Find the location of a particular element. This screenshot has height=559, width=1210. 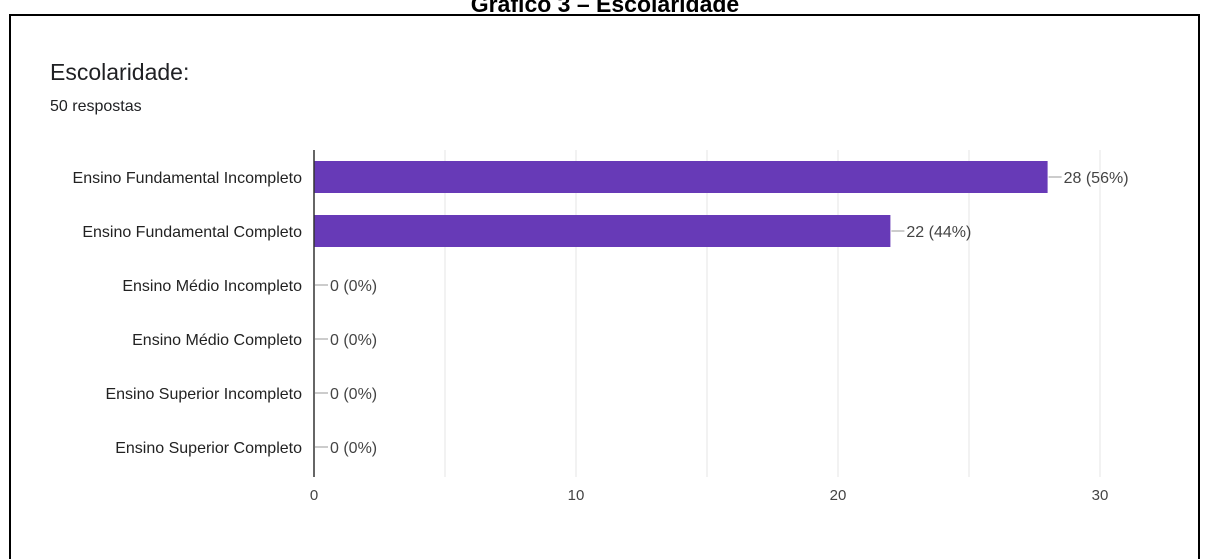

data-label: 22 (44%) is located at coordinates (938, 232).